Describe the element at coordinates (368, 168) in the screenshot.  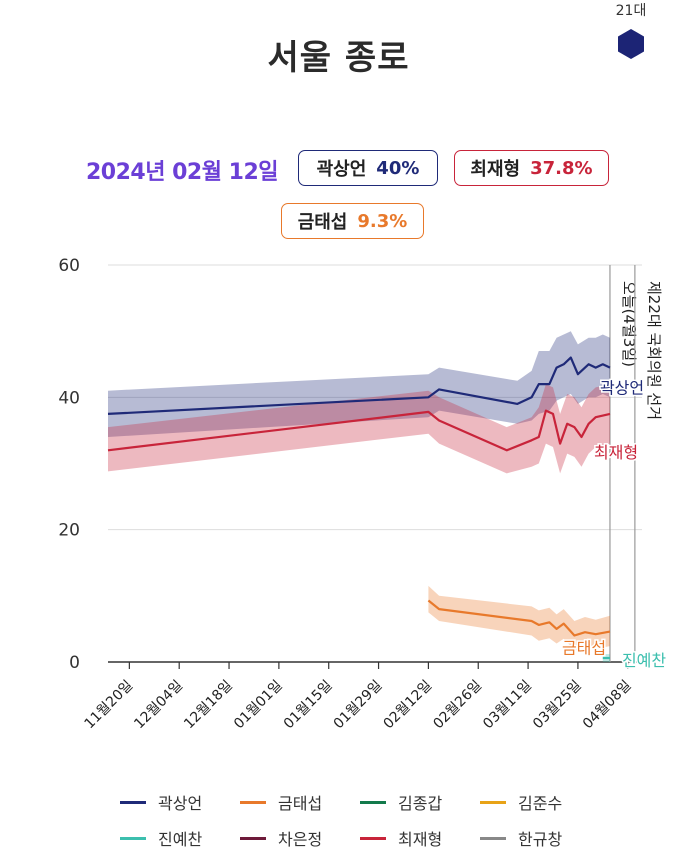
I see `badge-kwak: 곽상언 40%` at that location.